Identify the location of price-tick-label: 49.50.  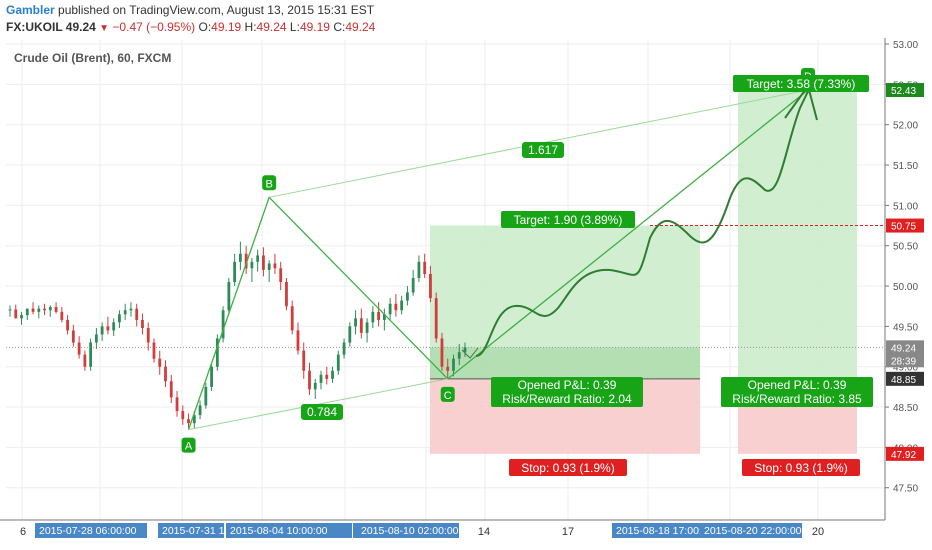
(905, 327).